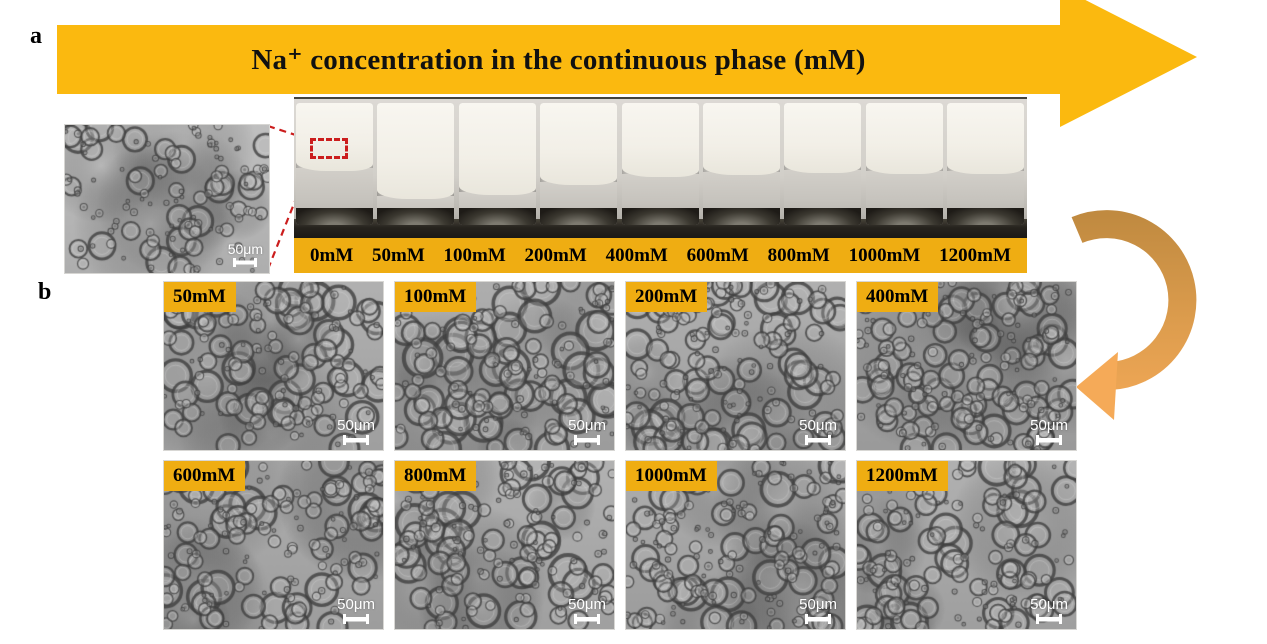  I want to click on concentration-chip: 800mM, so click(436, 476).